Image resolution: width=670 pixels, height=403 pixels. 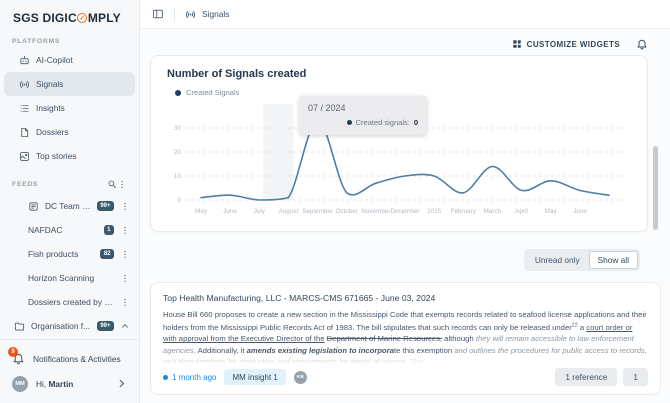 What do you see at coordinates (194, 377) in the screenshot?
I see `timestamp-label: 1 month ago` at bounding box center [194, 377].